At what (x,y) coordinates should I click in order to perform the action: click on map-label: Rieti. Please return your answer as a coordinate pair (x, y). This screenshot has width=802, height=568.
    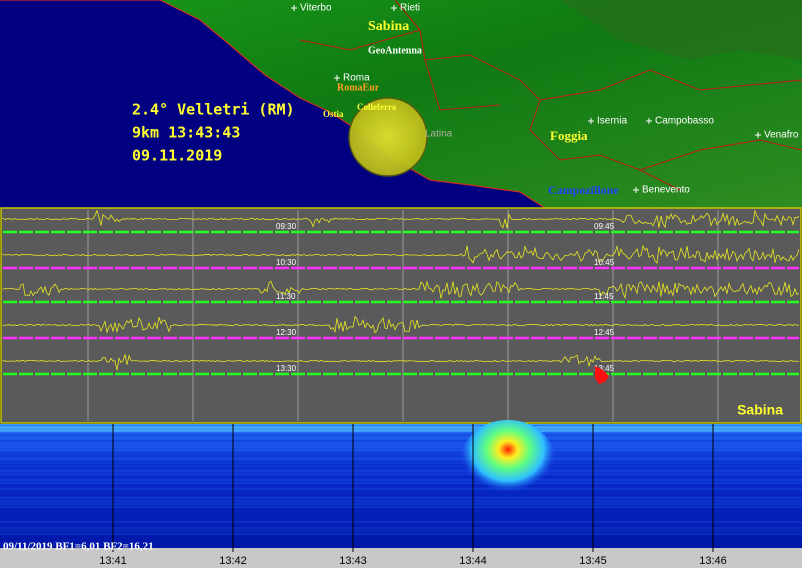
    Looking at the image, I should click on (410, 8).